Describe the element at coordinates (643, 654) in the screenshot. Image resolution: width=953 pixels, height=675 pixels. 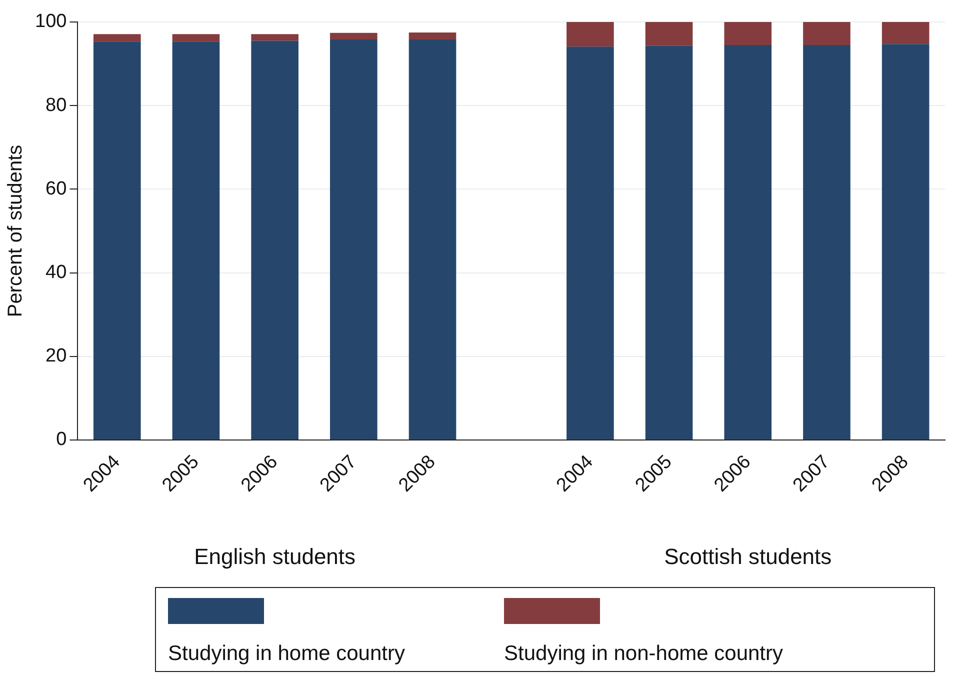
I see `legend-label: Studying in non-home country` at that location.